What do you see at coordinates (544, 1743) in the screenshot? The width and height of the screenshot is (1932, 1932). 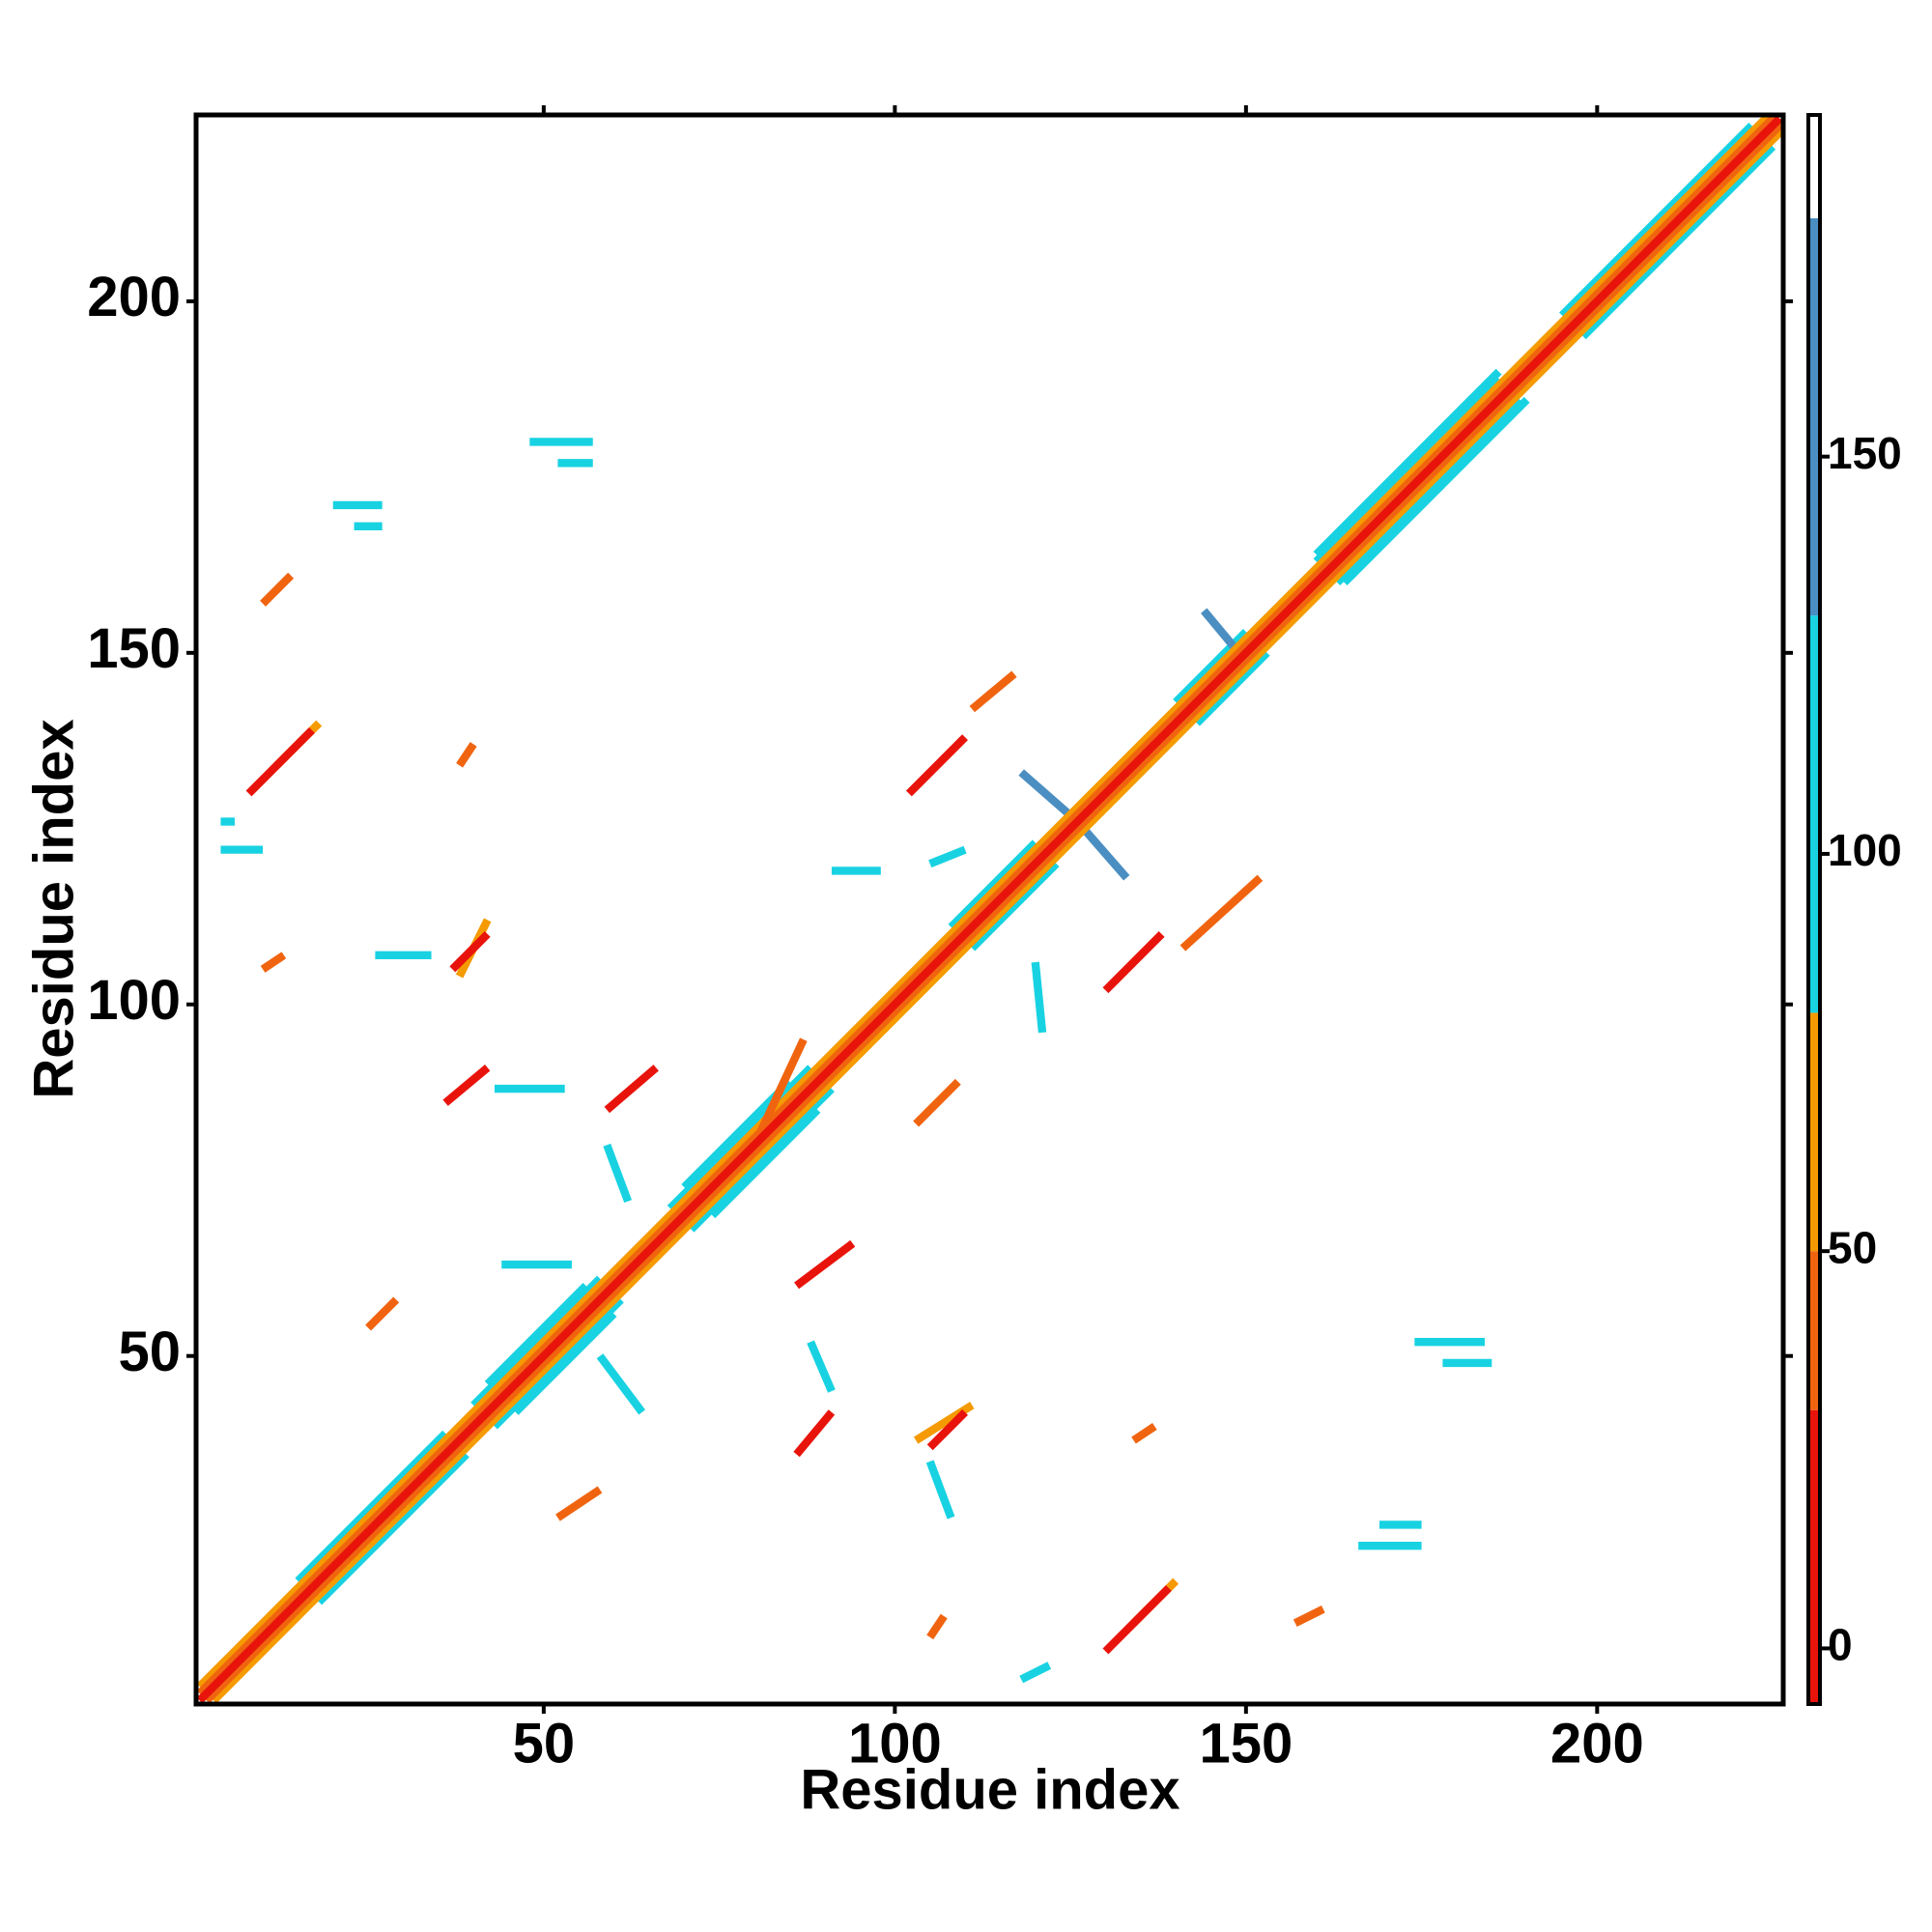 I see `x-tick-label: 50` at bounding box center [544, 1743].